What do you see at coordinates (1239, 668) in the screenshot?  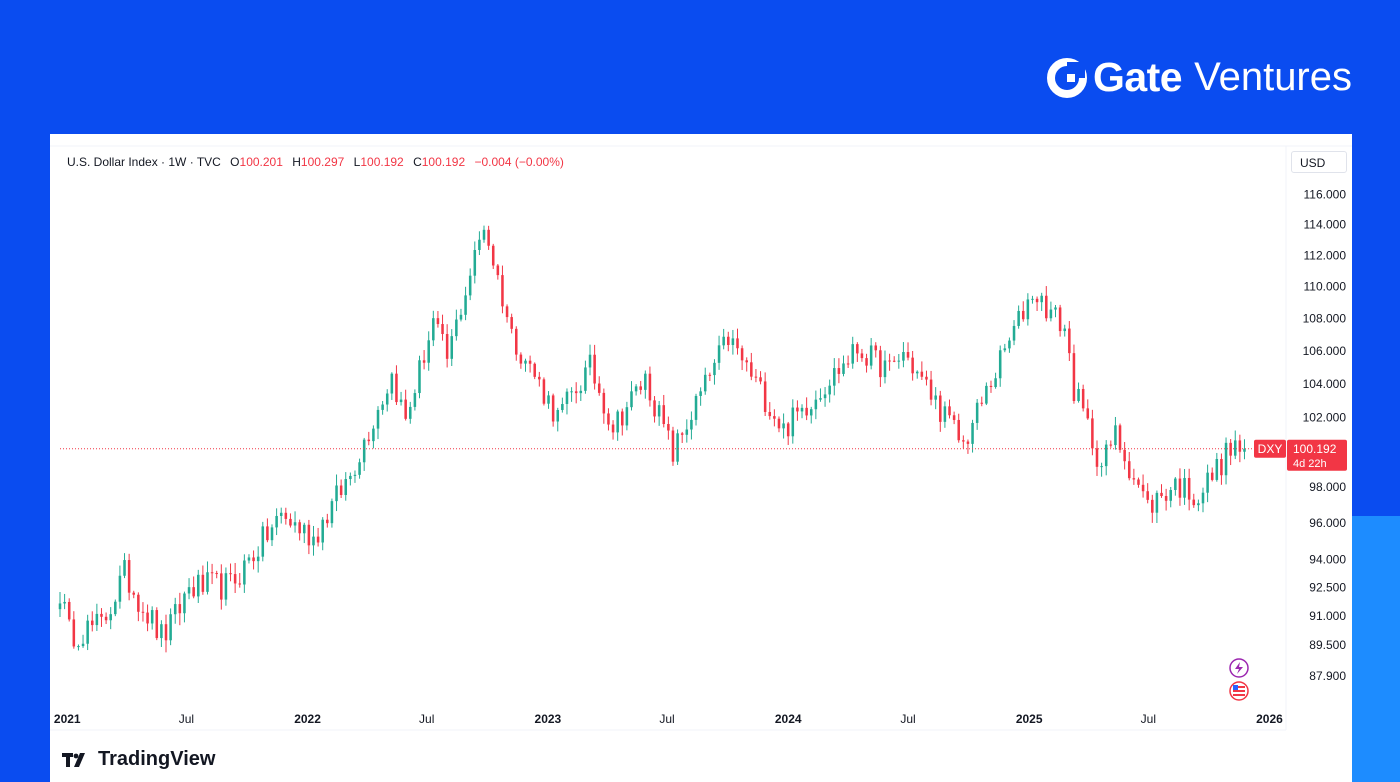 I see `flash-icon` at bounding box center [1239, 668].